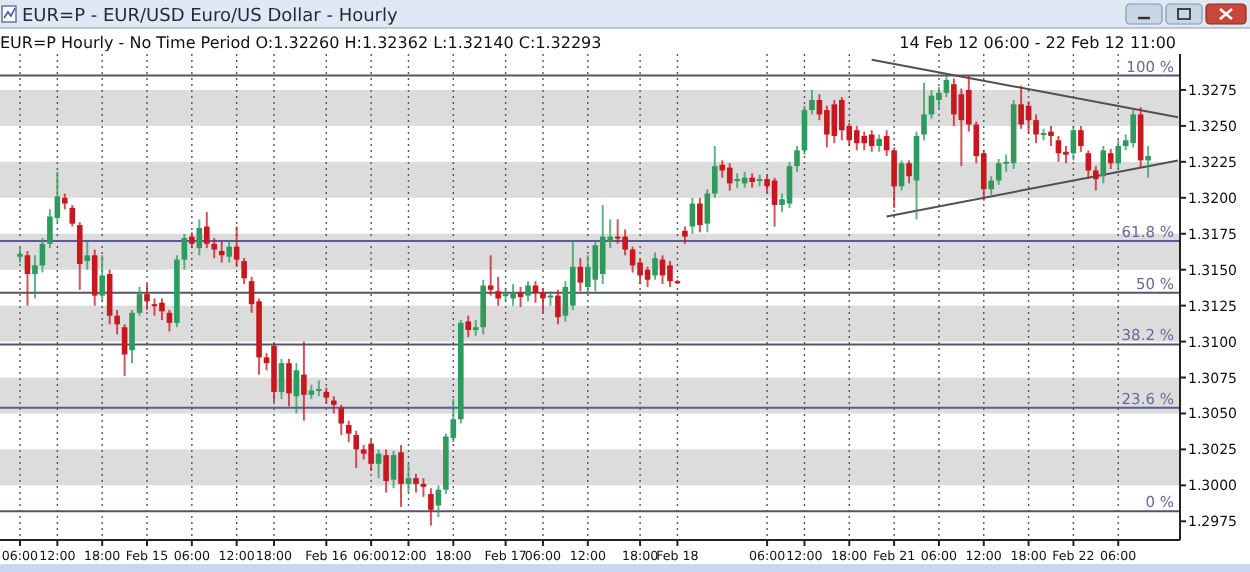 Image resolution: width=1250 pixels, height=572 pixels. I want to click on chart-title: EUR=P - EUR/USD Euro/US Dollar - Hourly, so click(211, 17).